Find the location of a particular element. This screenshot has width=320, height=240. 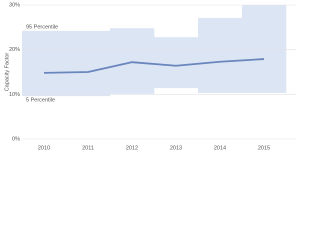

y-tick-label: 30% is located at coordinates (14, 5).